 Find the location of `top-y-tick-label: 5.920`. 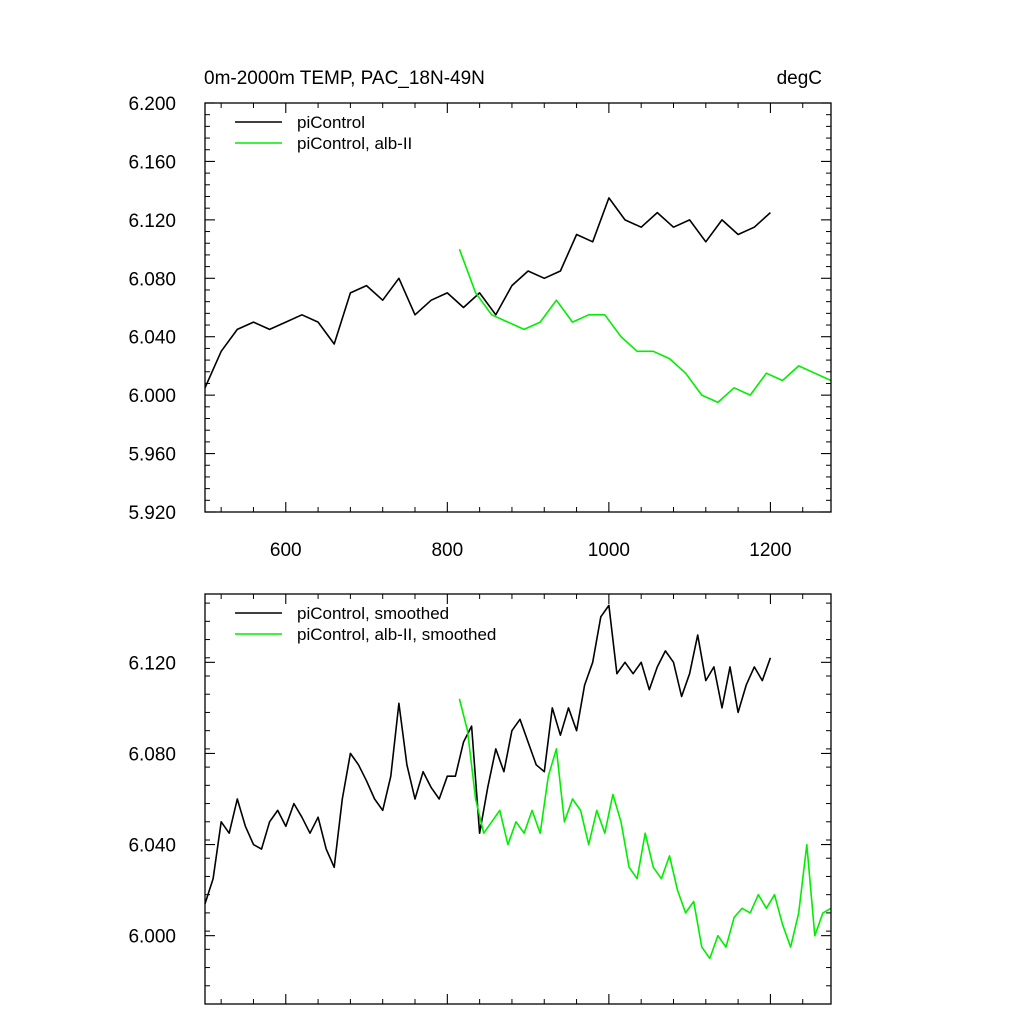

top-y-tick-label: 5.920 is located at coordinates (152, 513).